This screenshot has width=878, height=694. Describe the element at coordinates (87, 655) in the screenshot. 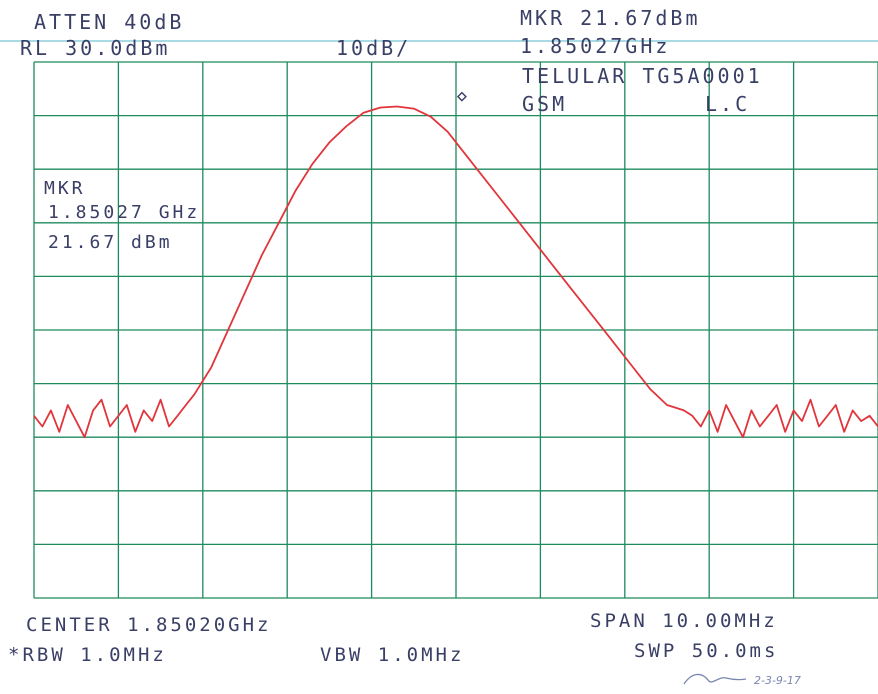

I see `rbw-readout: *RBW 1.0MHz` at that location.